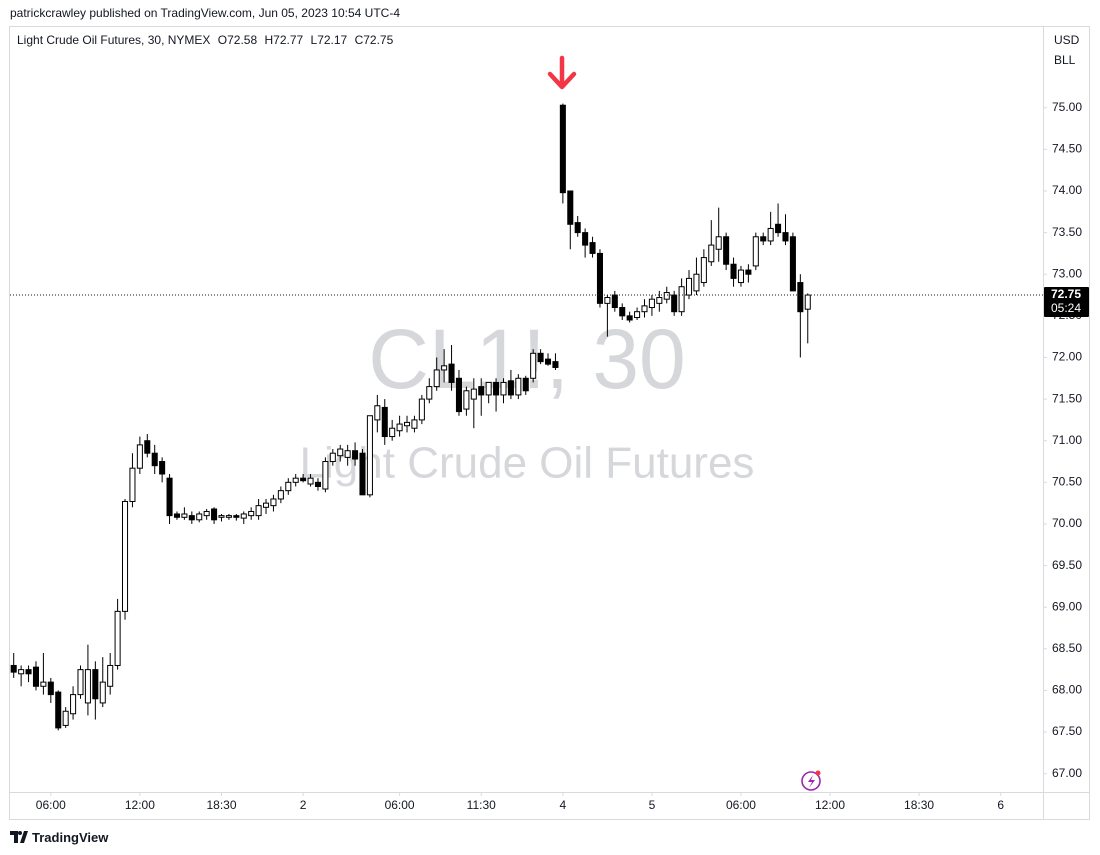 This screenshot has width=1100, height=855. I want to click on x-tick-label: 4, so click(563, 805).